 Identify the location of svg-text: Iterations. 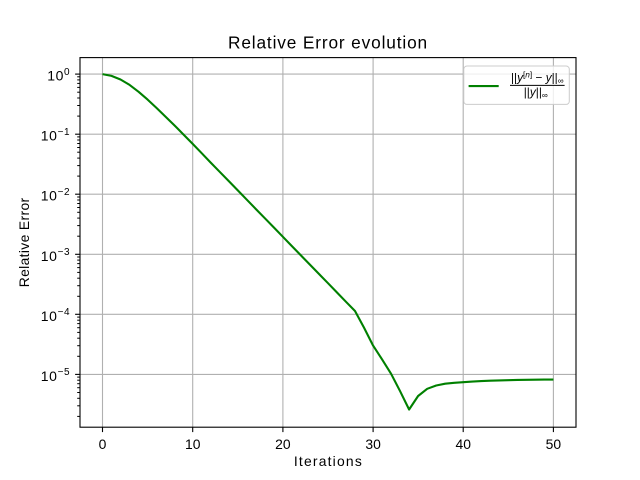
(328, 461).